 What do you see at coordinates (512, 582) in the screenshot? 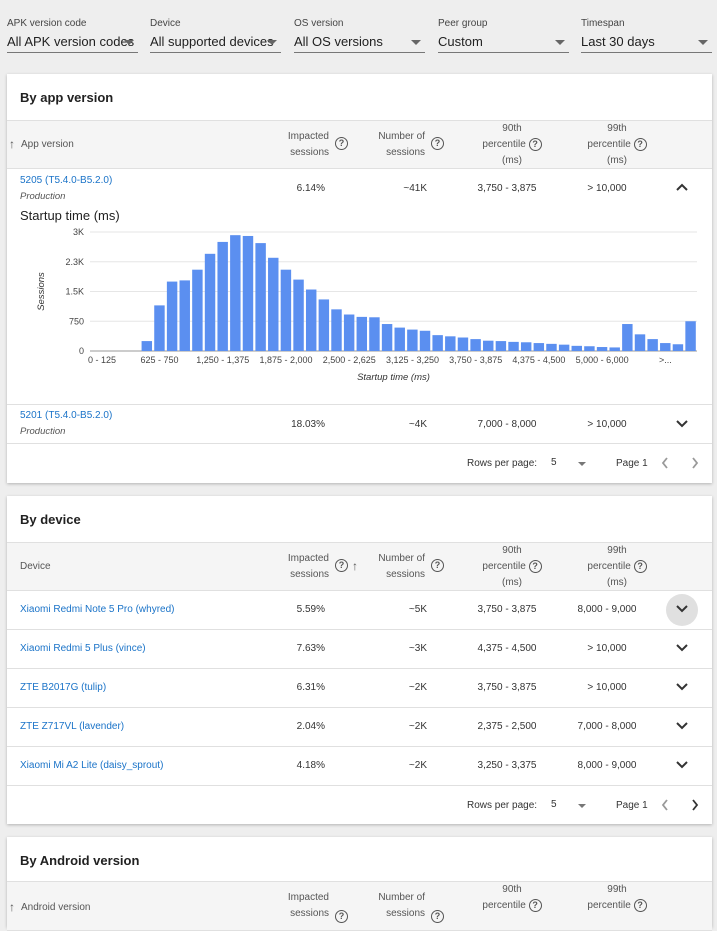
I see `header-line: (ms)` at bounding box center [512, 582].